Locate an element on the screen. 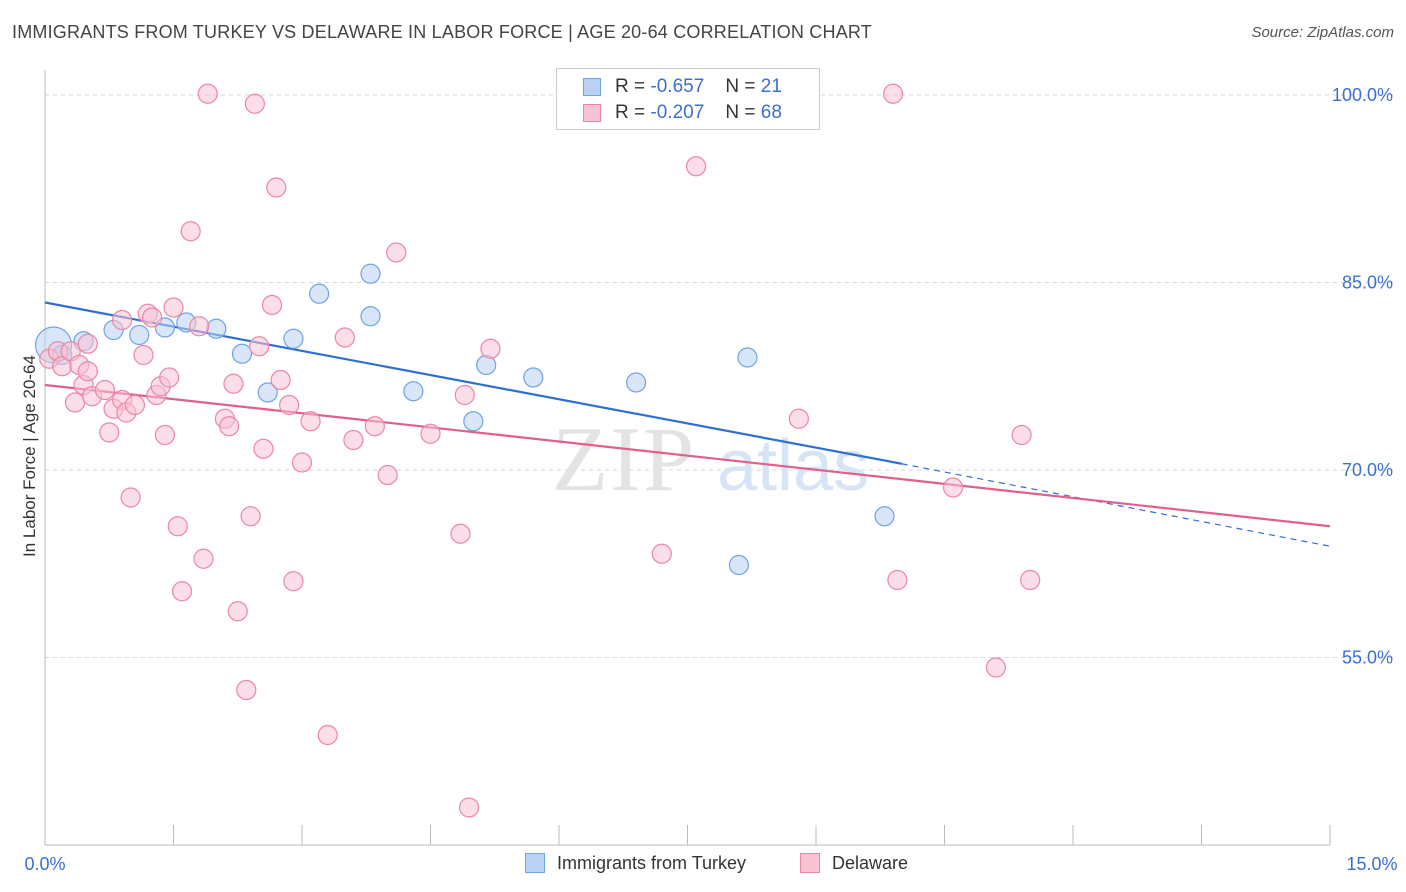 This screenshot has height=892, width=1406. watermark-atlas: atlas is located at coordinates (793, 466).